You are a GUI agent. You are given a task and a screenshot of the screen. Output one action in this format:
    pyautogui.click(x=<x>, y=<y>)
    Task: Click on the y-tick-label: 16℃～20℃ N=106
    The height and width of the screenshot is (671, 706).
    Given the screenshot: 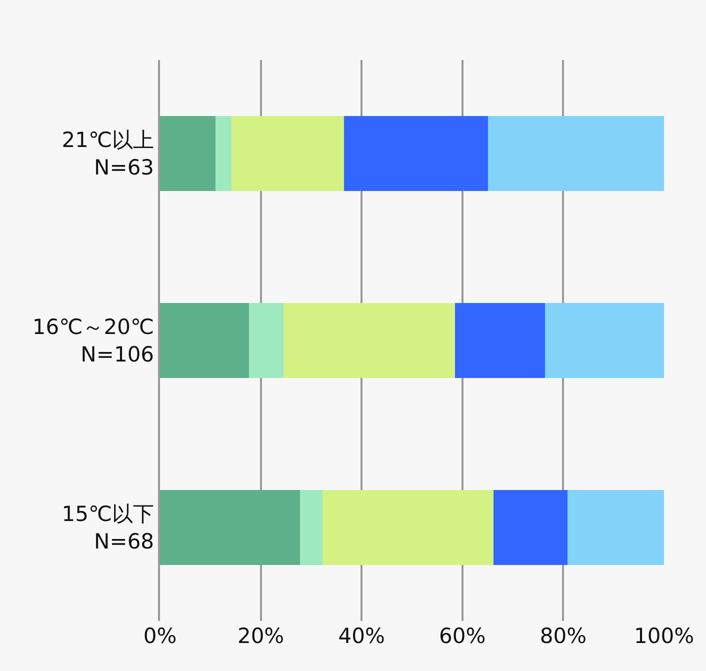 What is the action you would take?
    pyautogui.click(x=93, y=340)
    